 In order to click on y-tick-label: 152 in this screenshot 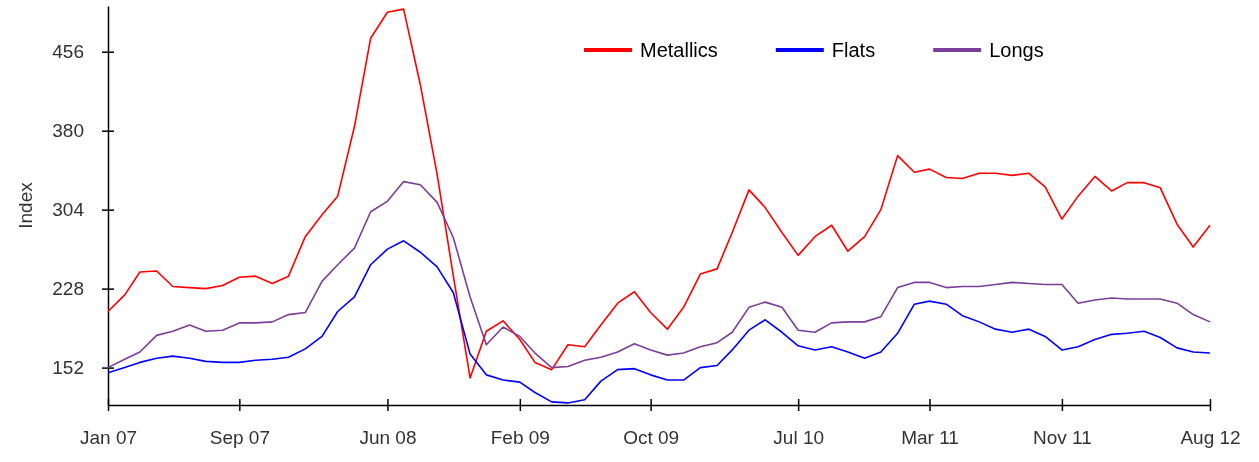, I will do `click(68, 368)`.